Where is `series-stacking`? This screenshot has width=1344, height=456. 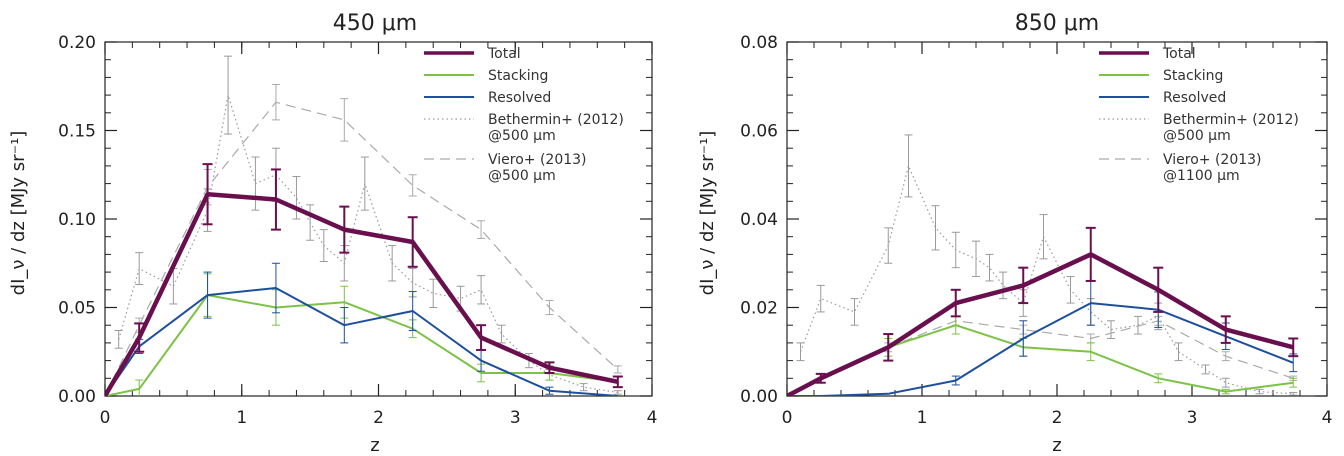
series-stacking is located at coordinates (363, 334).